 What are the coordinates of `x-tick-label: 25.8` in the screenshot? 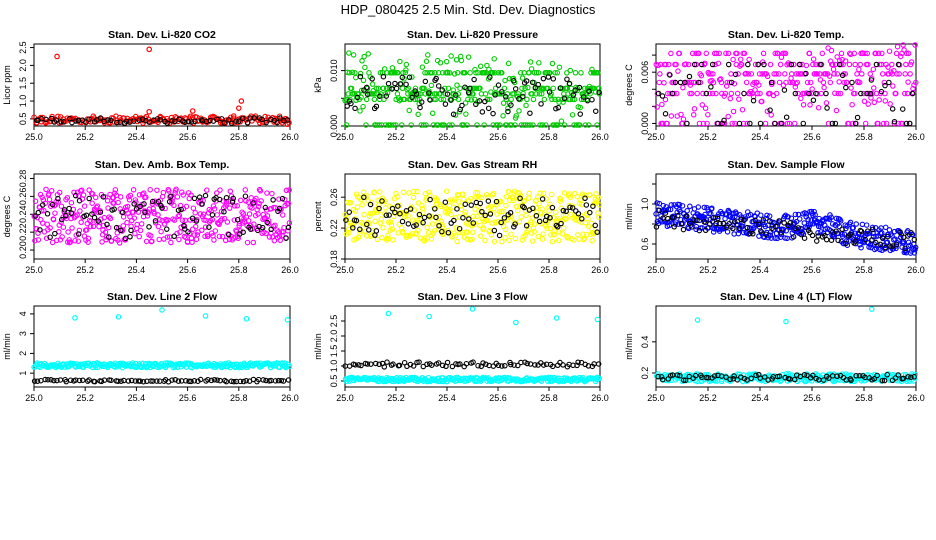 It's located at (864, 137).